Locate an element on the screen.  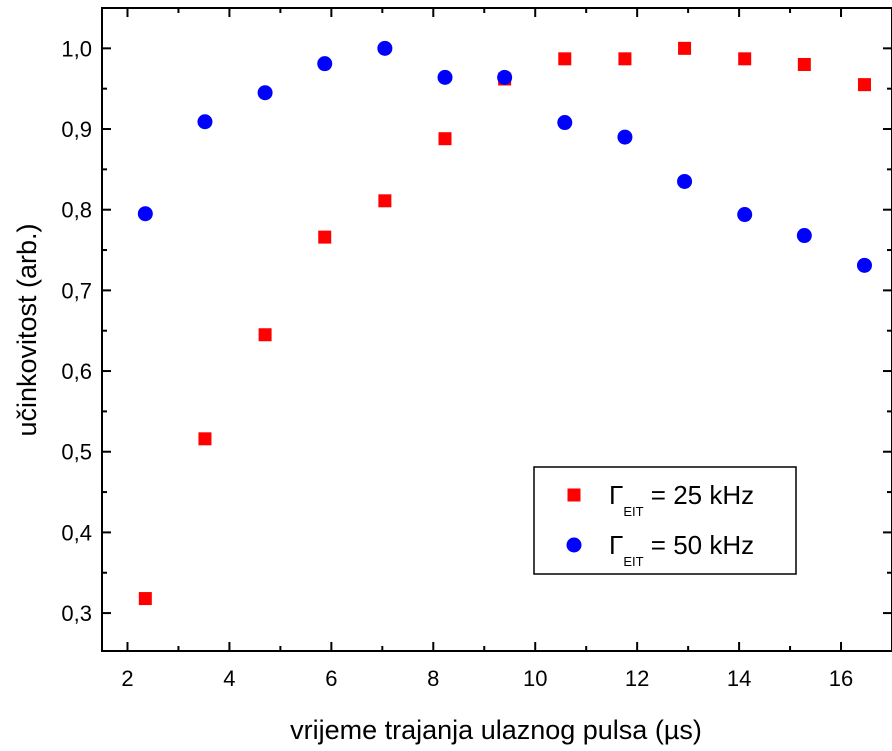
y-tick-label: 0,5 is located at coordinates (76, 452).